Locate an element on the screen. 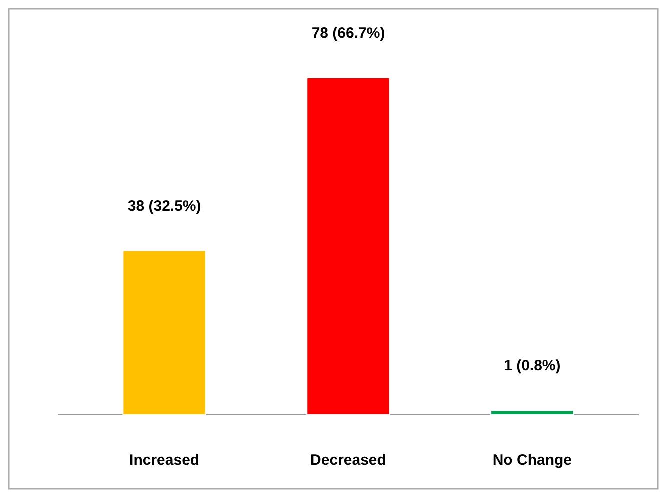  x-tick-label: Decreased is located at coordinates (348, 460).